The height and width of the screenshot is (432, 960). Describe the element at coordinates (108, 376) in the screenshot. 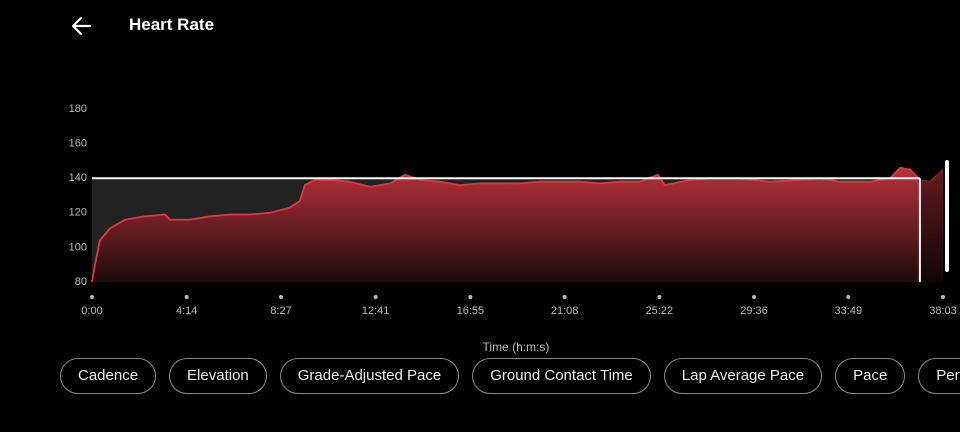

I see `metric-chip: Cadence` at that location.